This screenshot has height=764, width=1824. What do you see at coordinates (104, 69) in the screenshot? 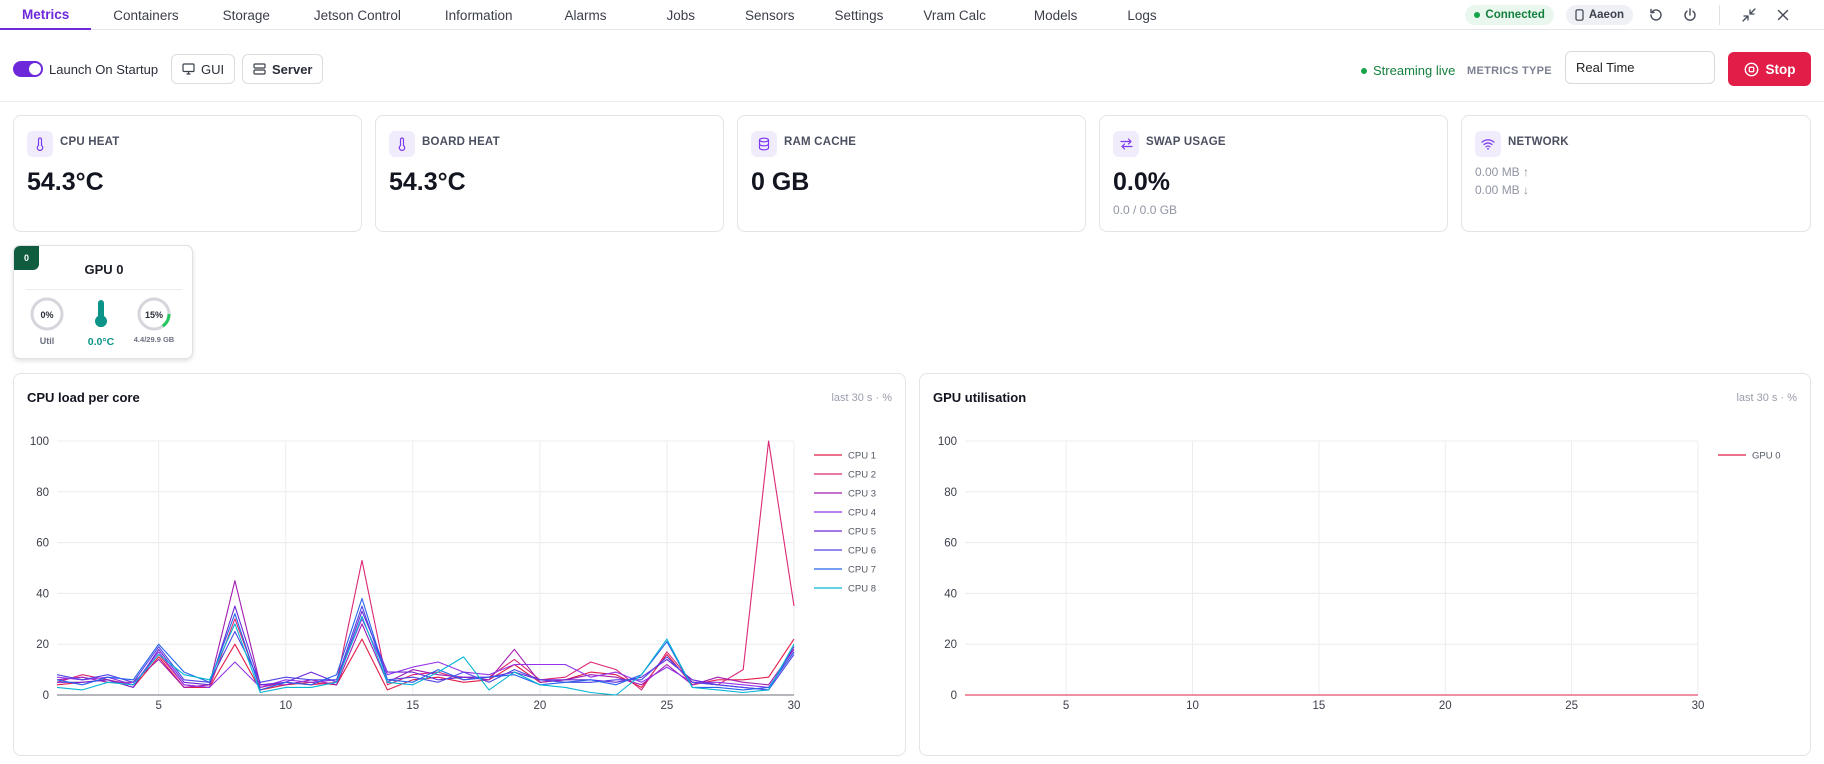
I see `launch-on-startup-label: Launch On Startup` at bounding box center [104, 69].